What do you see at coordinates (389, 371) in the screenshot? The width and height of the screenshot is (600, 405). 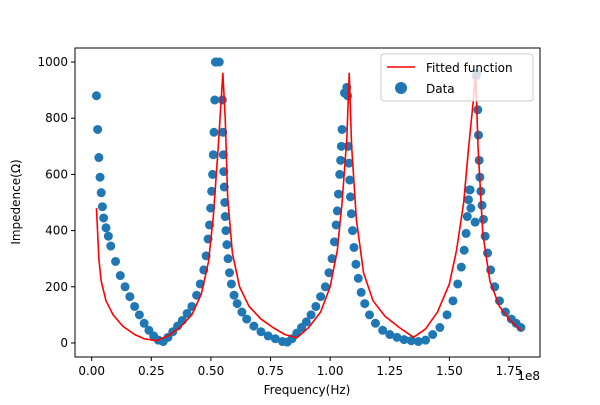 I see `x-tick-label: 1.25` at bounding box center [389, 371].